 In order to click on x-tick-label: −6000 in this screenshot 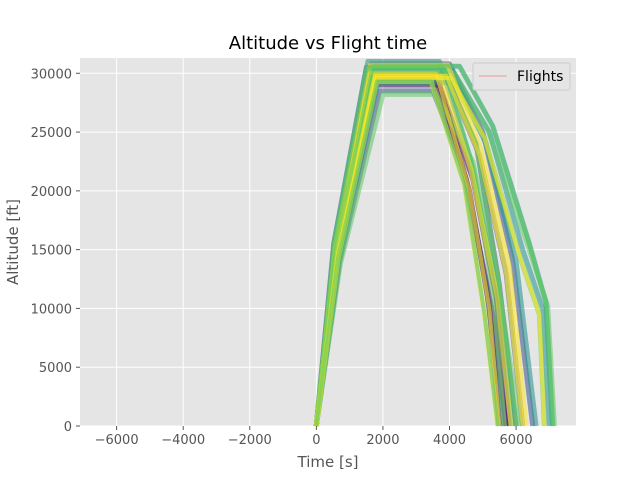, I will do `click(117, 440)`.